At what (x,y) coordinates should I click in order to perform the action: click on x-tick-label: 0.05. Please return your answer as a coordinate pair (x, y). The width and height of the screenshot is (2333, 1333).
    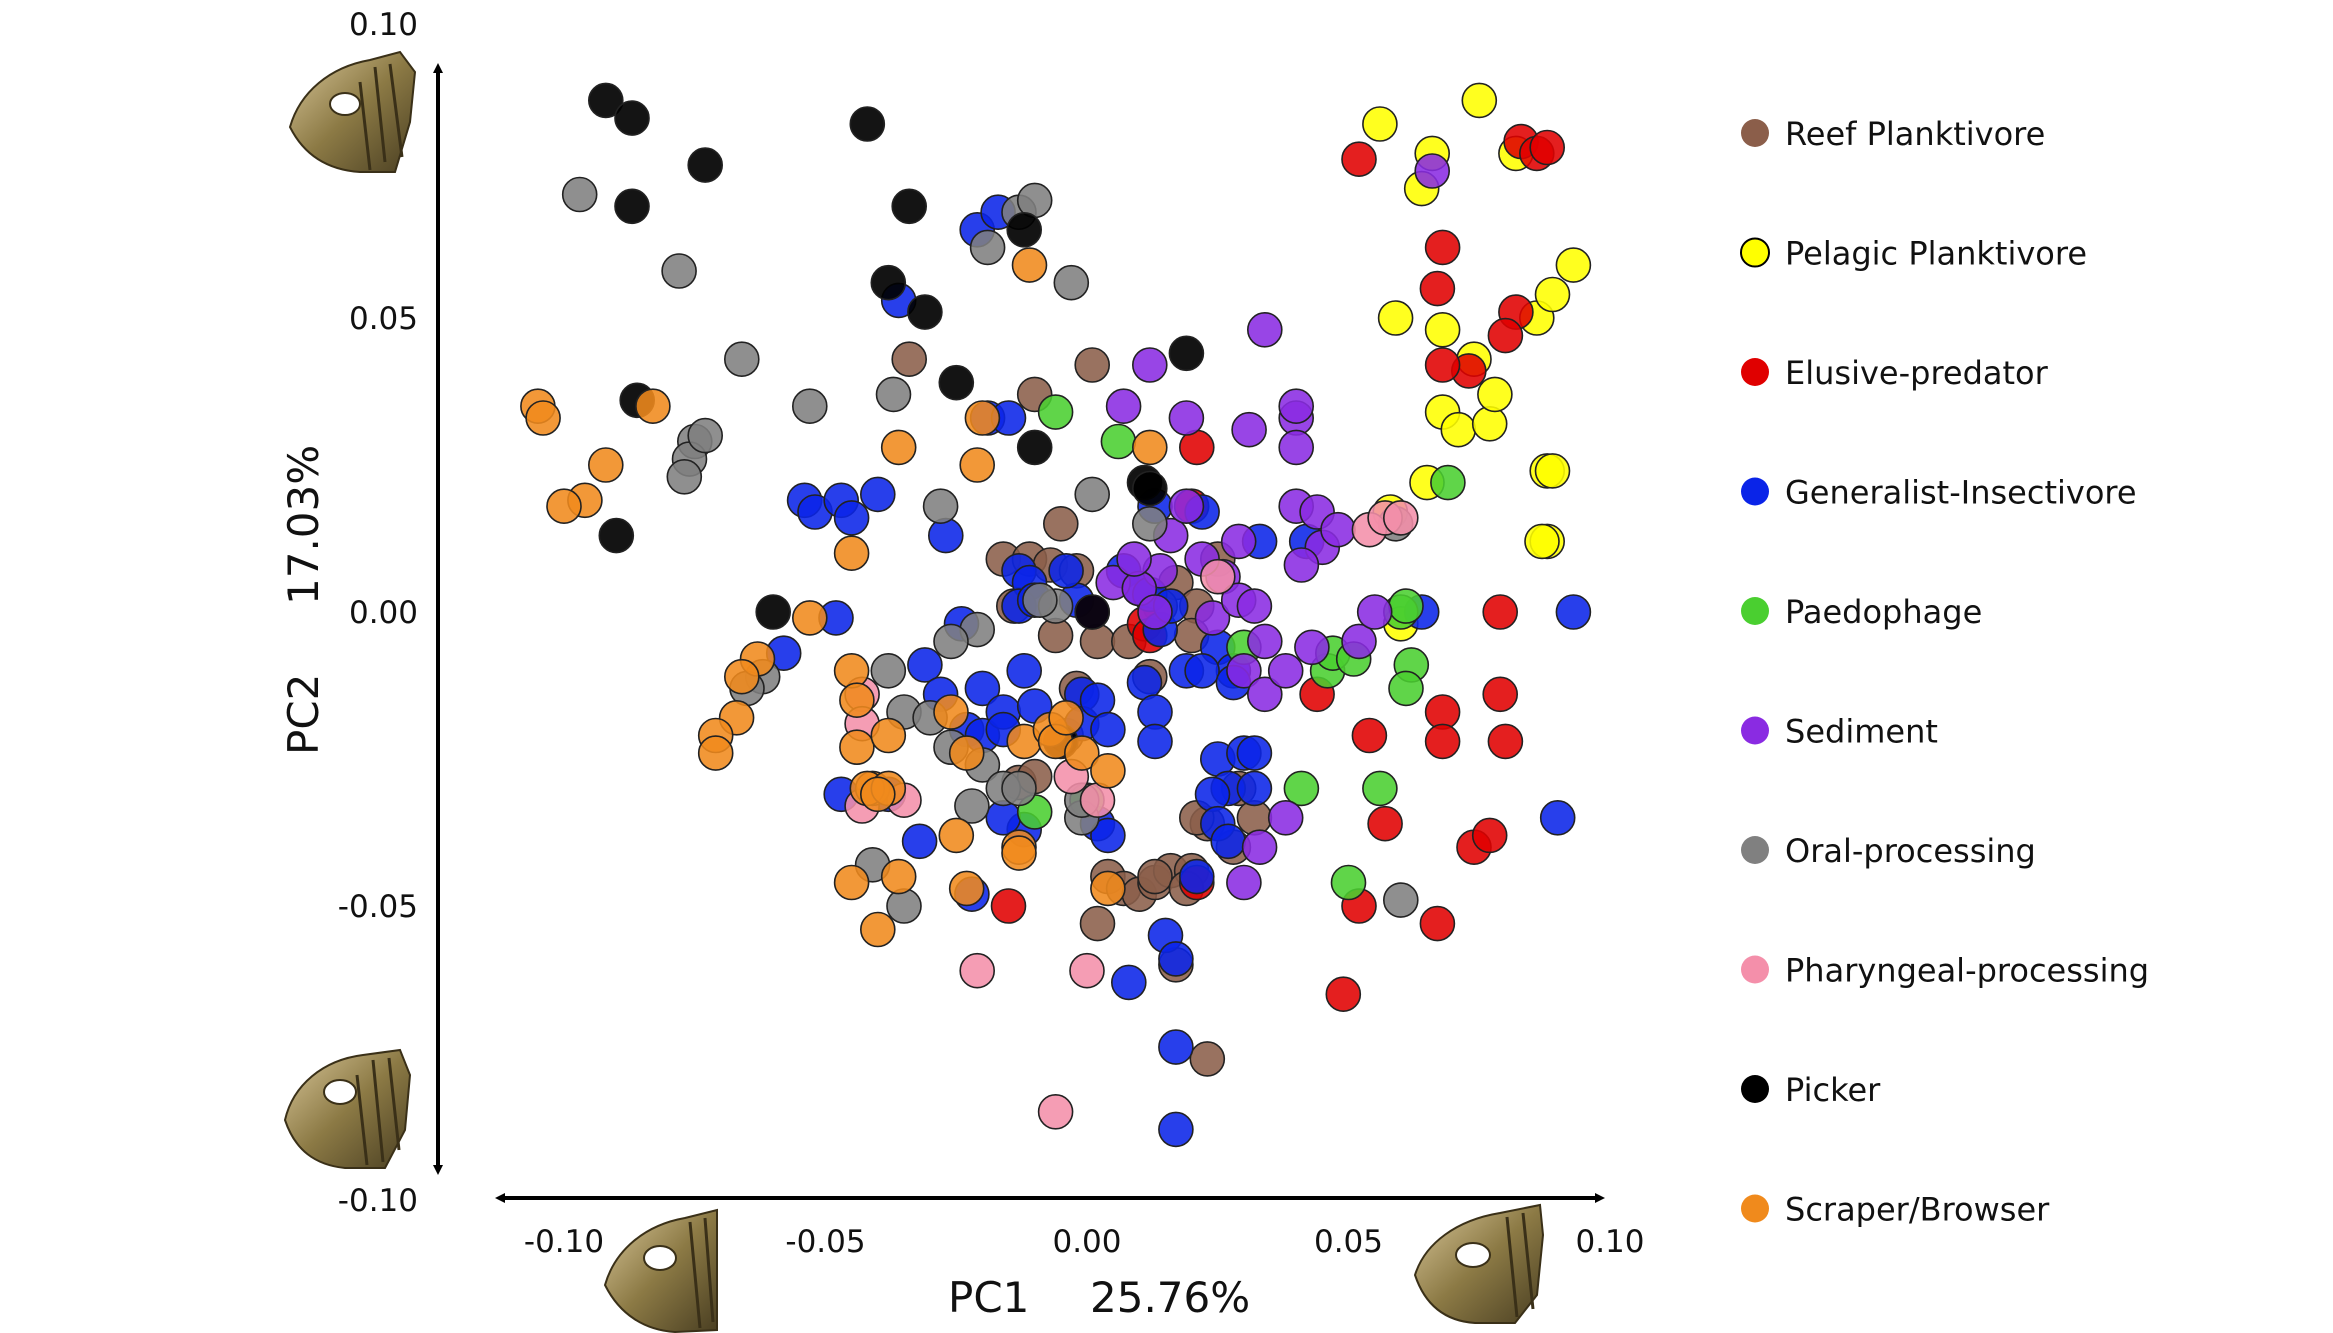
    Looking at the image, I should click on (1348, 1242).